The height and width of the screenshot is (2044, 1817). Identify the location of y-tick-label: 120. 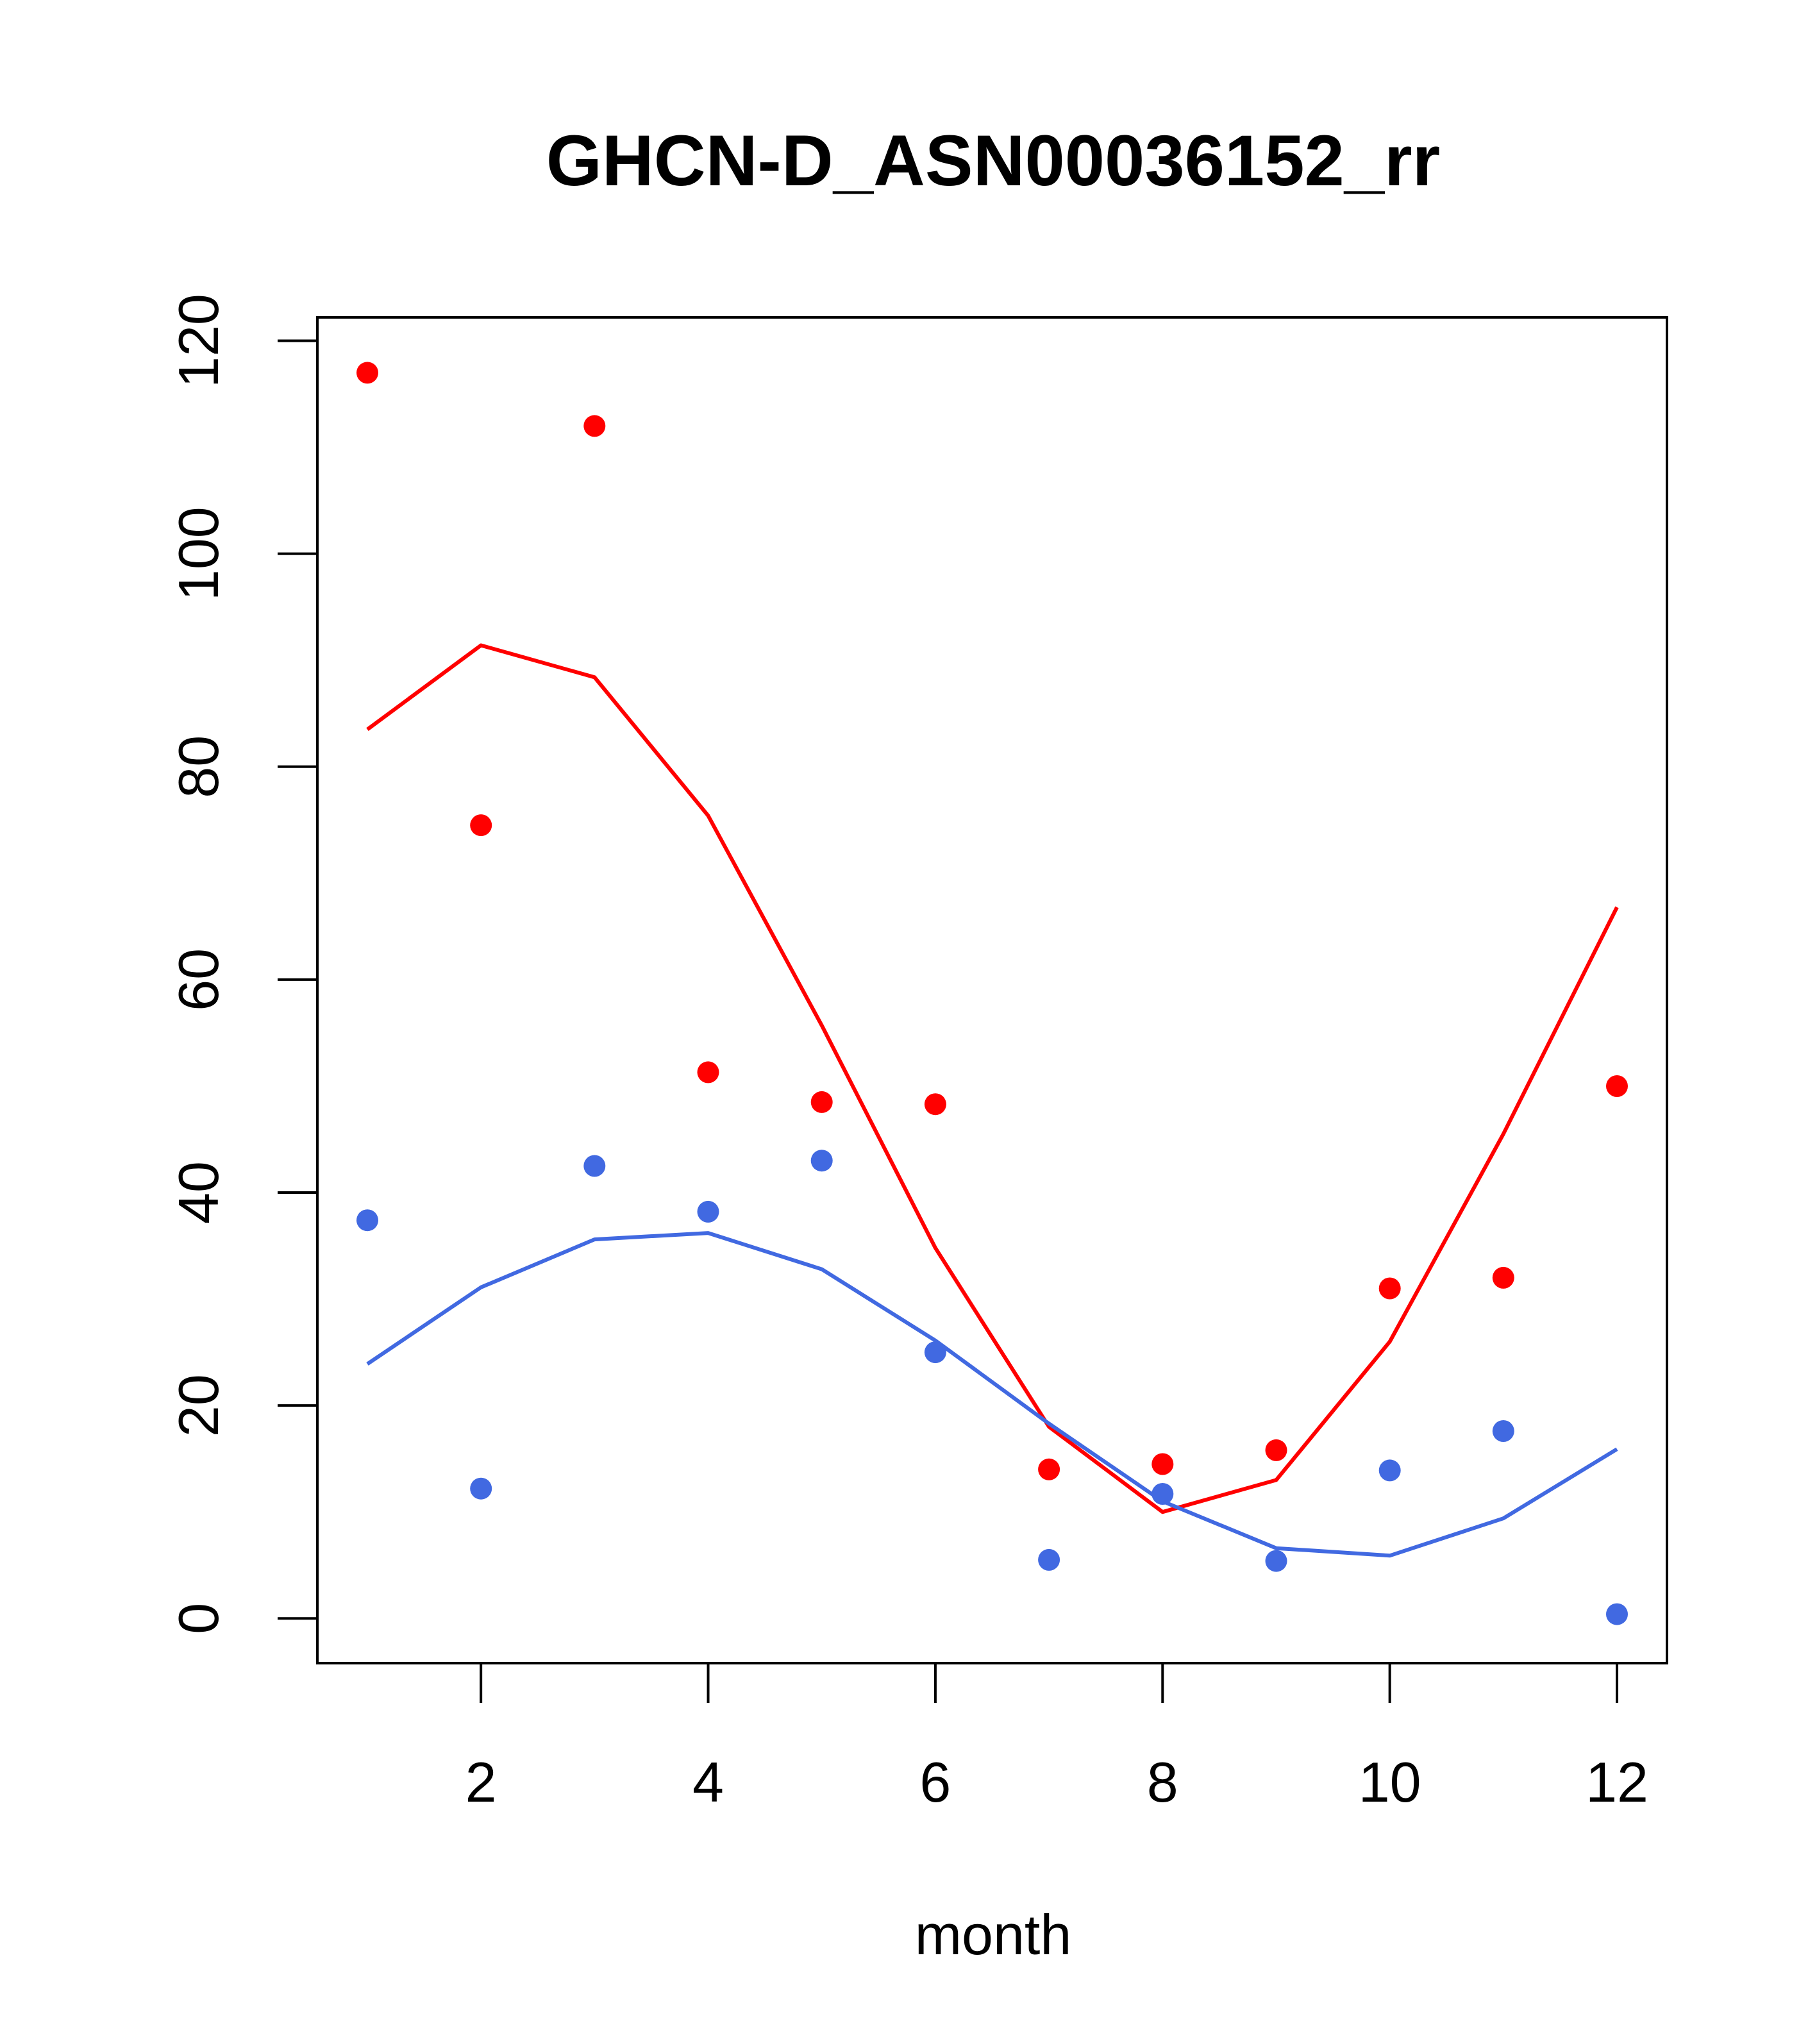
(198, 341).